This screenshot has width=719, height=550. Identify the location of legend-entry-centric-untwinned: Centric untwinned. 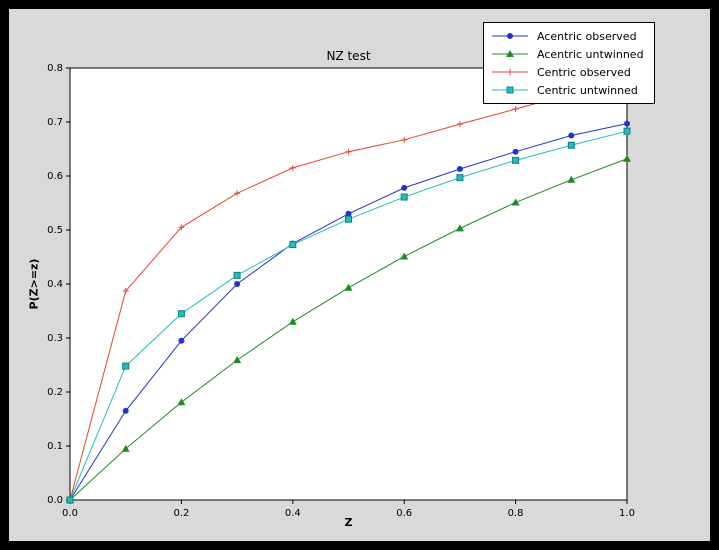
(567, 90).